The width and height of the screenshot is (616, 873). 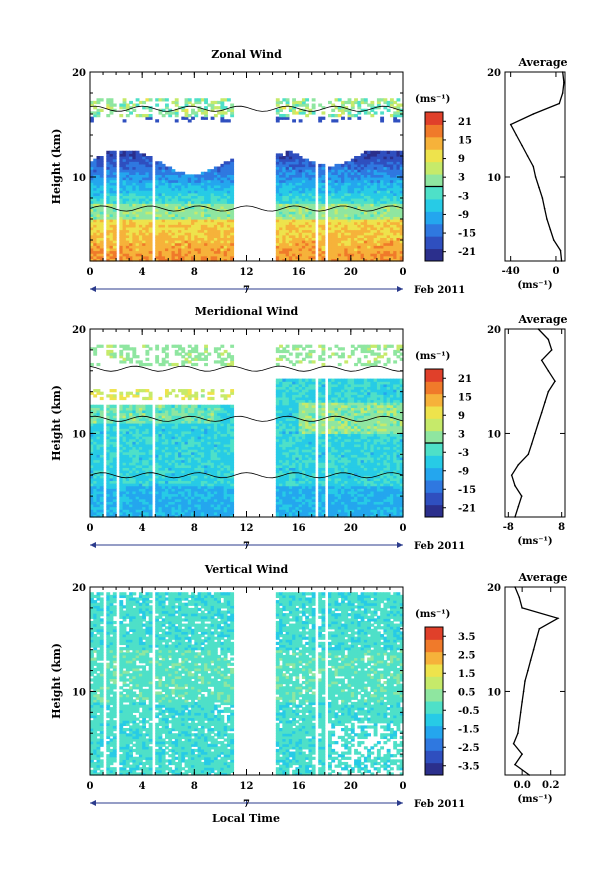 What do you see at coordinates (465, 379) in the screenshot?
I see `colorbar-tick-label: 21` at bounding box center [465, 379].